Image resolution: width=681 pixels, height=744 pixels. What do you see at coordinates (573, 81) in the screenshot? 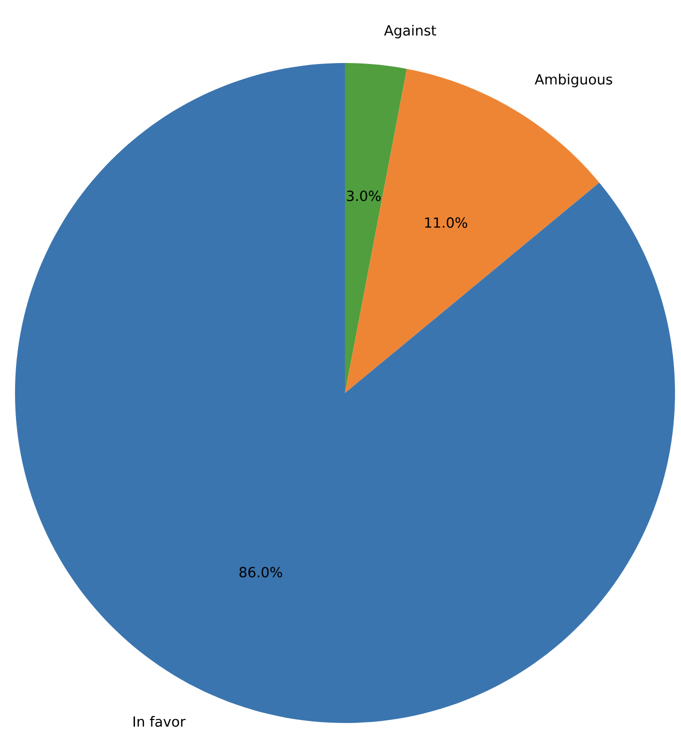
I see `slice-label: Ambiguous` at bounding box center [573, 81].